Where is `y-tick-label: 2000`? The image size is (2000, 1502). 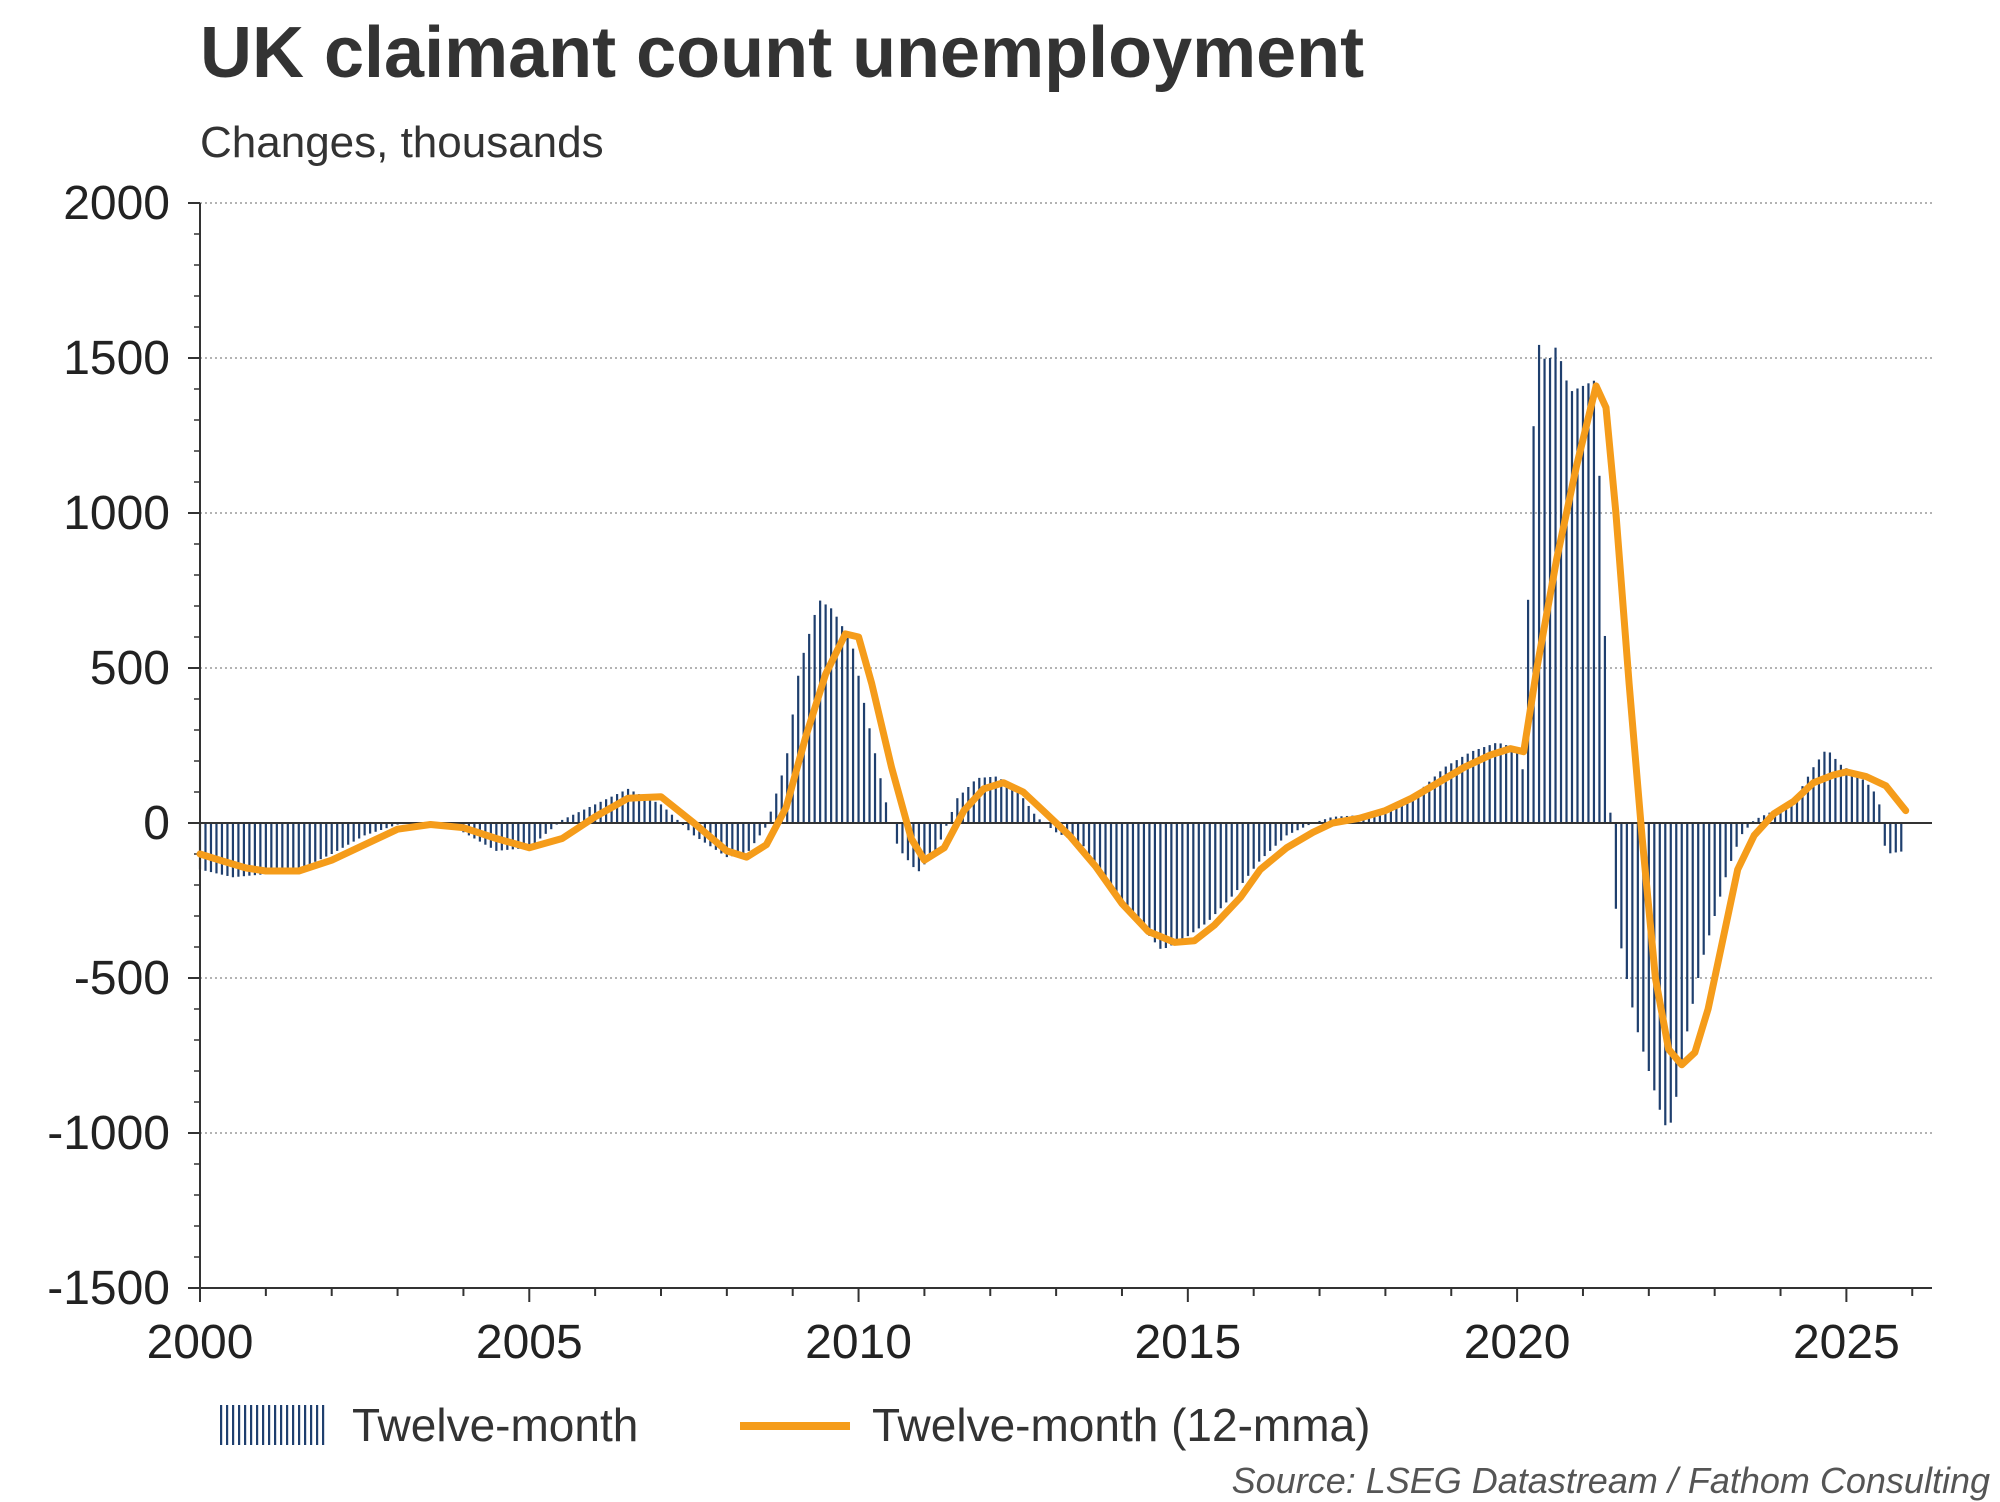 y-tick-label: 2000 is located at coordinates (116, 203).